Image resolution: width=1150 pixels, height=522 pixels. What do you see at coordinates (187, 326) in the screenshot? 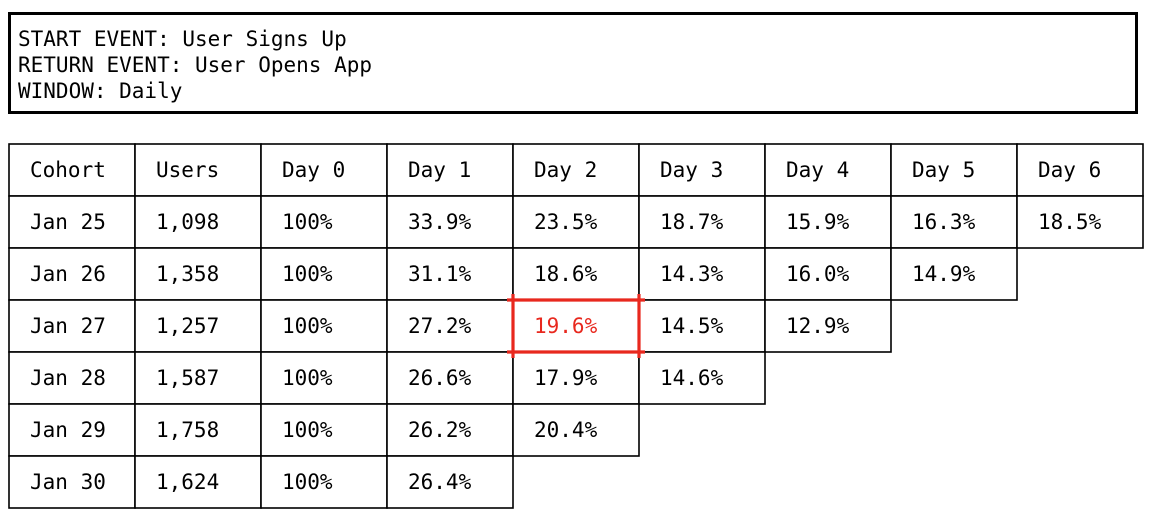
I see `cohort-users: 1,257` at bounding box center [187, 326].